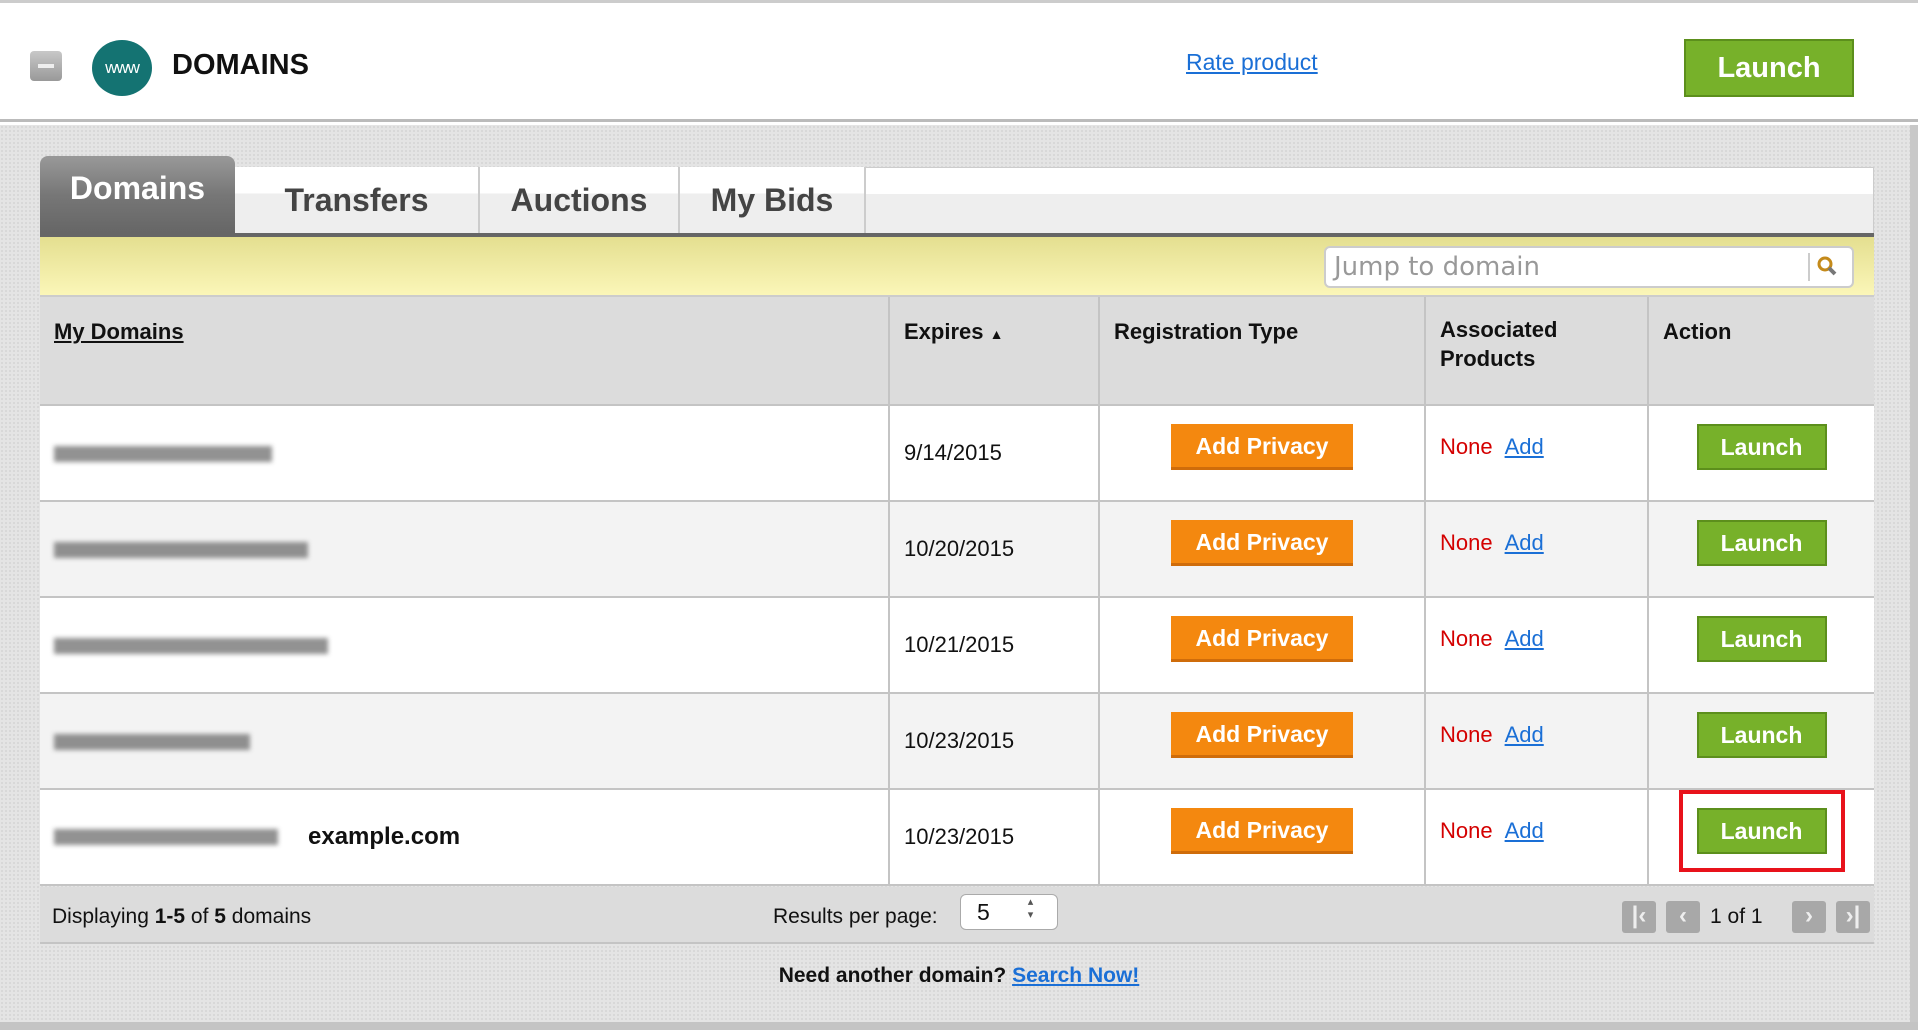 The height and width of the screenshot is (1030, 1918). Describe the element at coordinates (103, 916) in the screenshot. I see `displaying-prefix: Displaying` at that location.